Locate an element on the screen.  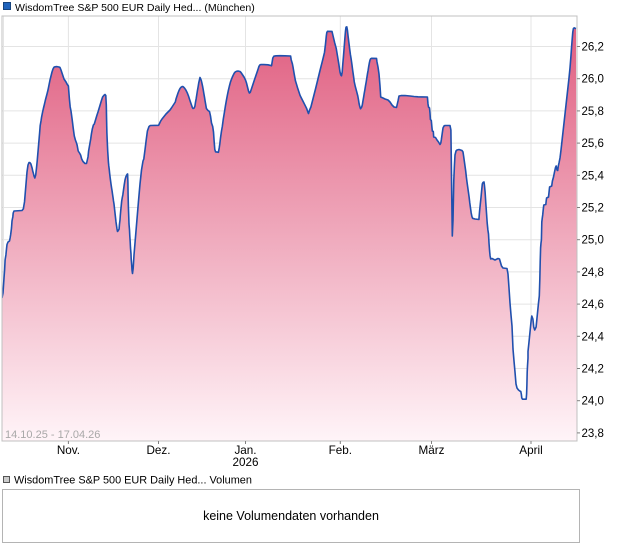
svg-text: März is located at coordinates (432, 450).